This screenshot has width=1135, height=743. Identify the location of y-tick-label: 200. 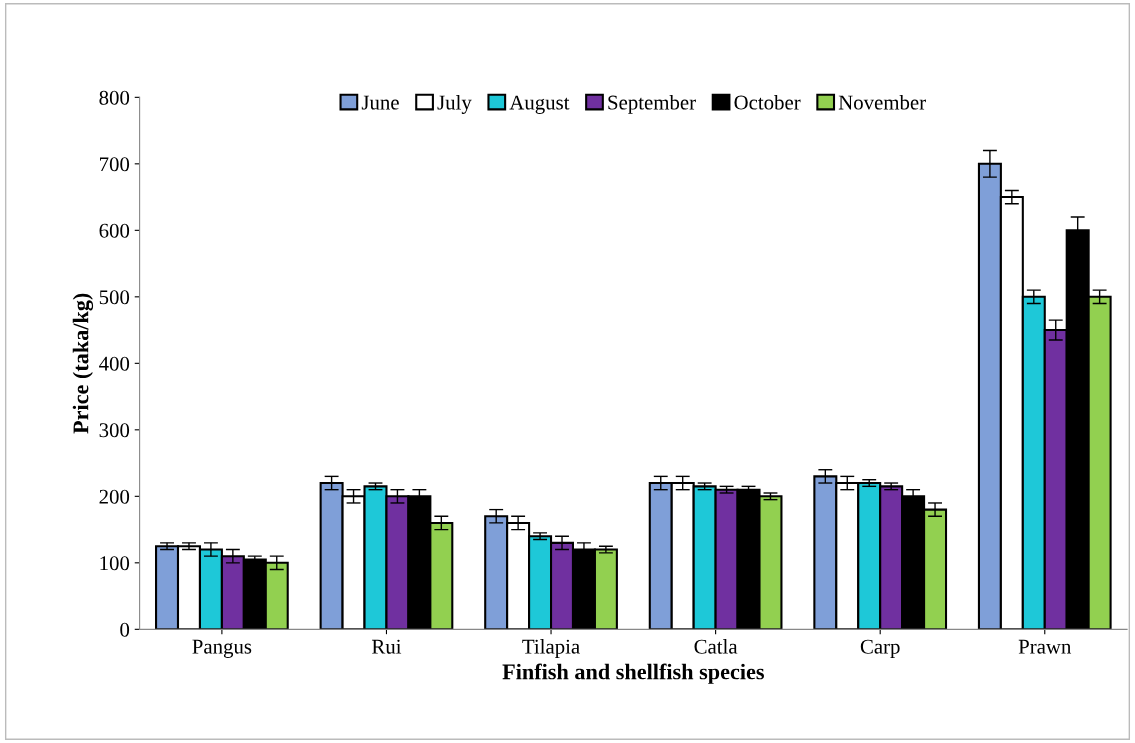
(114, 496).